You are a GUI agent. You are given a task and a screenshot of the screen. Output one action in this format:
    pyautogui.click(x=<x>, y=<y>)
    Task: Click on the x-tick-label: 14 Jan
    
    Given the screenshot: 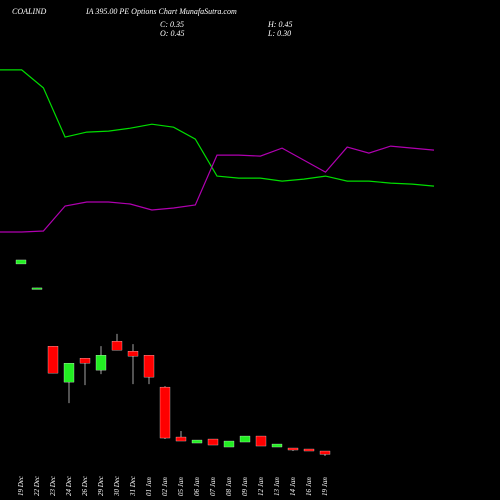 What is the action you would take?
    pyautogui.click(x=293, y=486)
    